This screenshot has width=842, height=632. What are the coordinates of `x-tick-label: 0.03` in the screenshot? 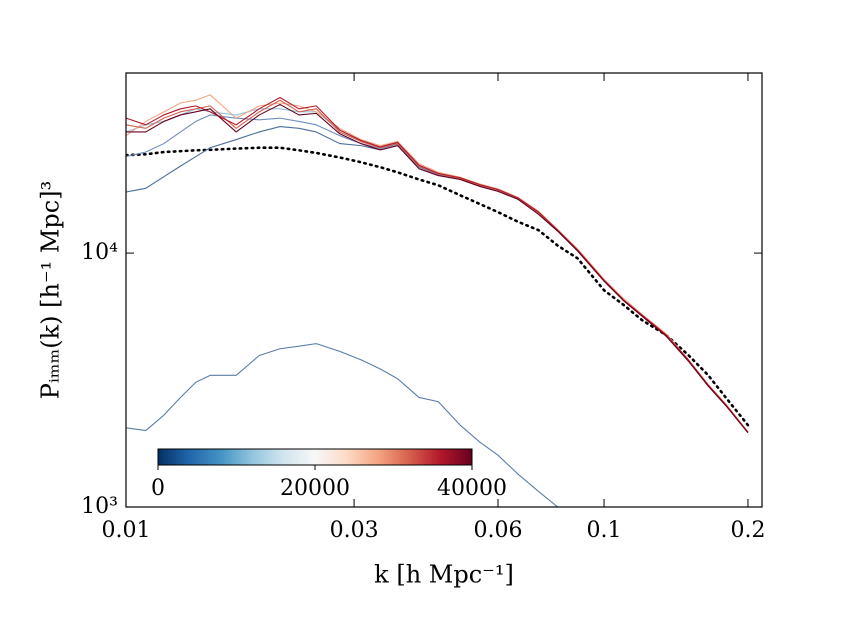 It's located at (354, 530).